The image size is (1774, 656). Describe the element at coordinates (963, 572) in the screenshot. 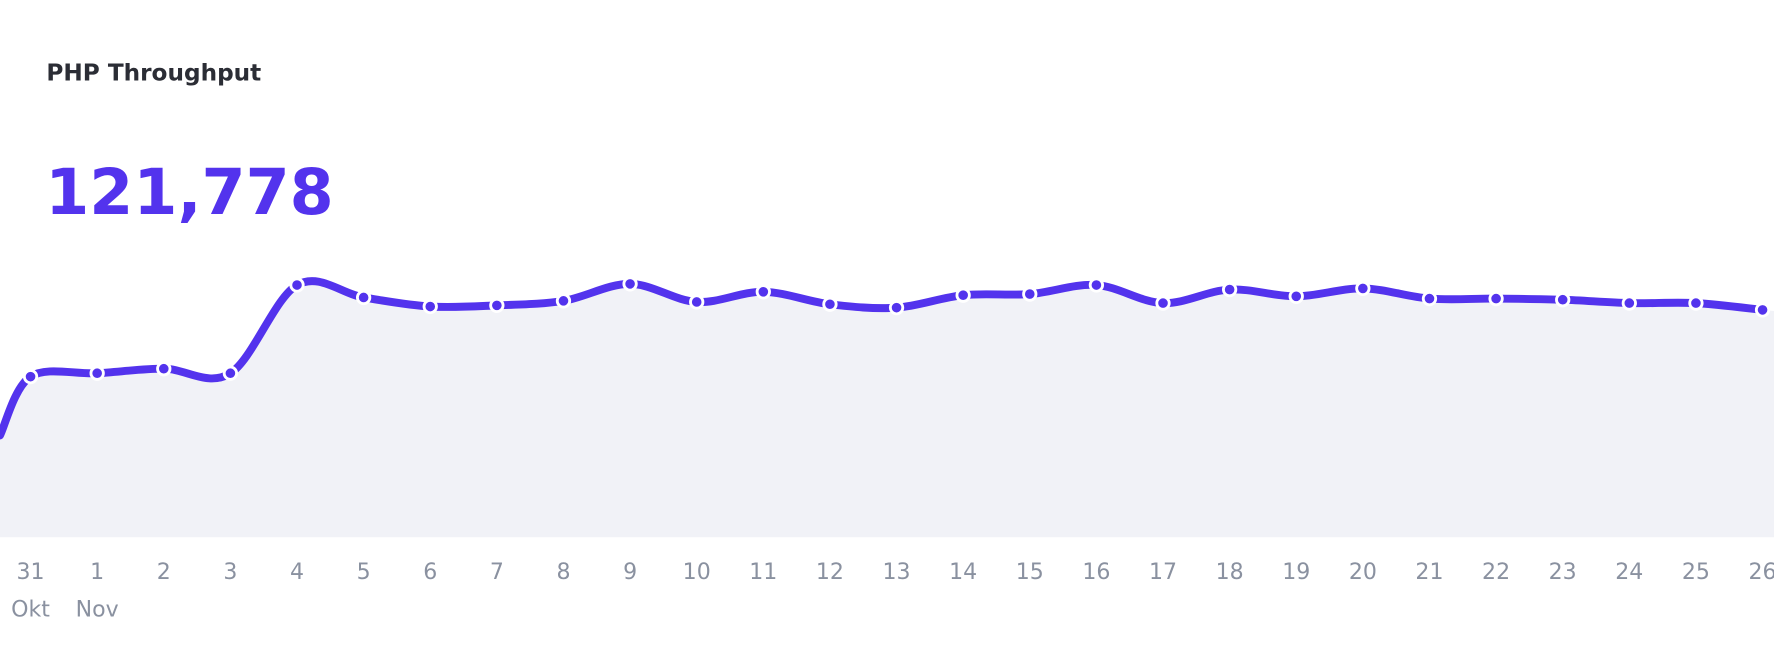

I see `x-tick-label: 14` at that location.